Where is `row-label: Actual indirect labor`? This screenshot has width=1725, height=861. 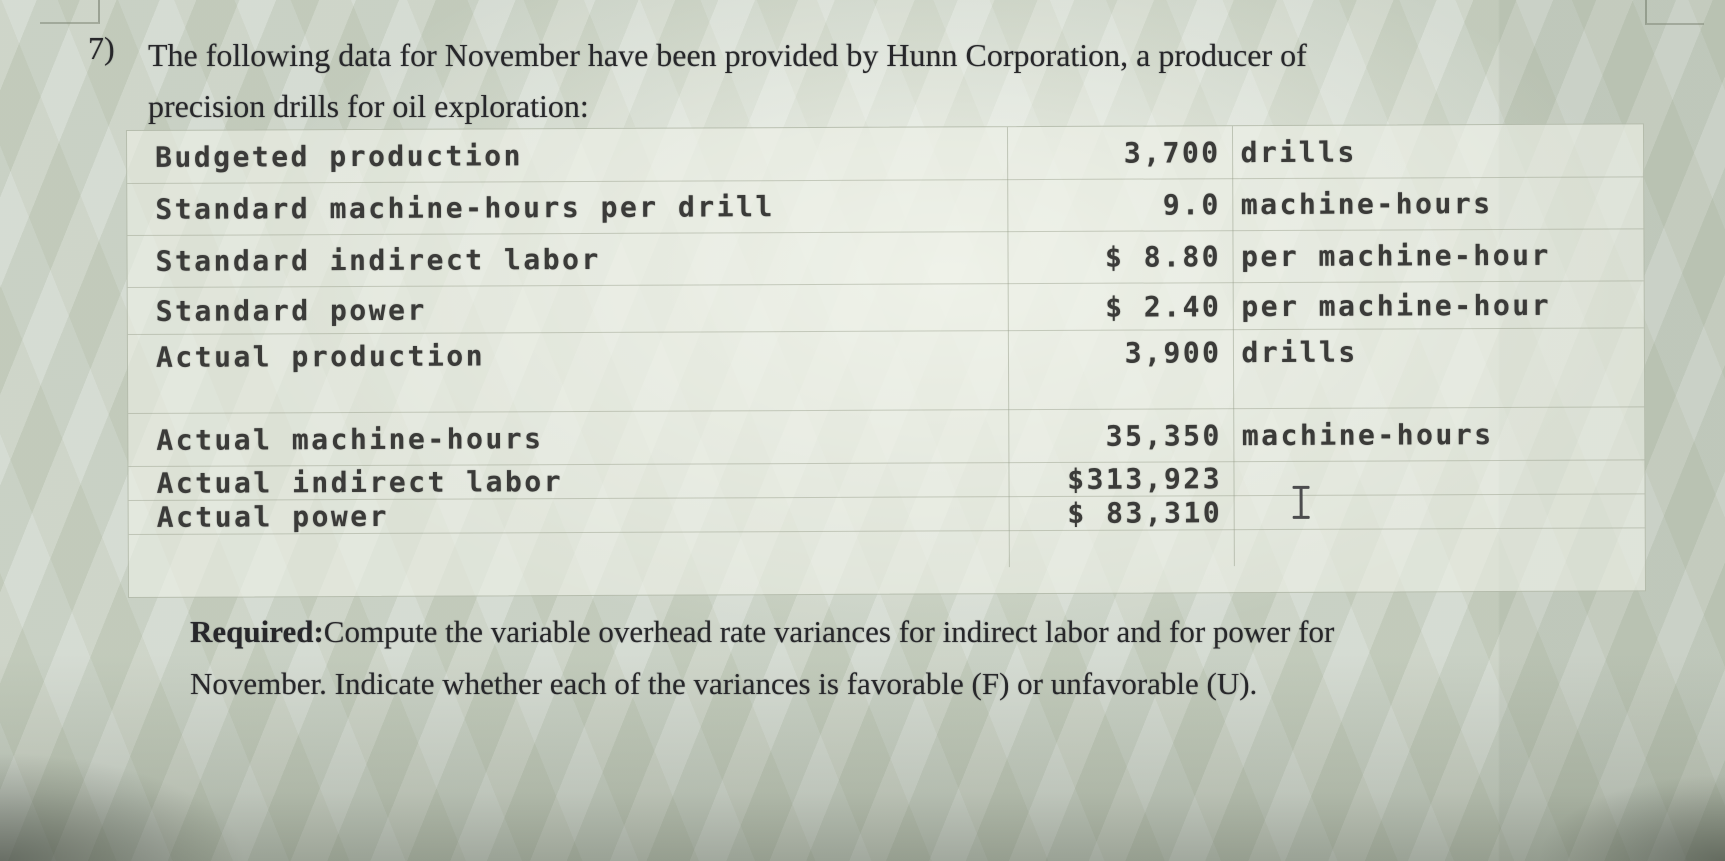 row-label: Actual indirect labor is located at coordinates (360, 482).